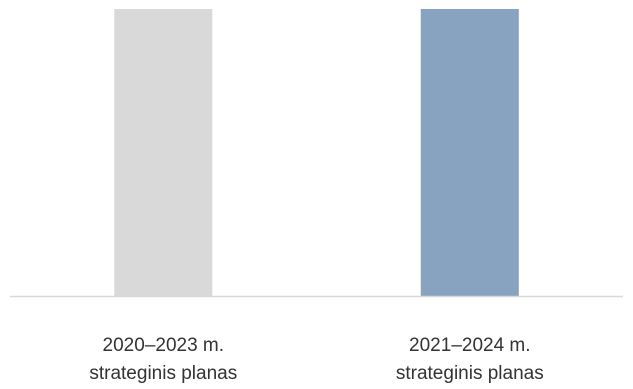 This screenshot has height=389, width=633. Describe the element at coordinates (163, 359) in the screenshot. I see `category-label-1: 2020–2023 m. strateginis planas` at that location.